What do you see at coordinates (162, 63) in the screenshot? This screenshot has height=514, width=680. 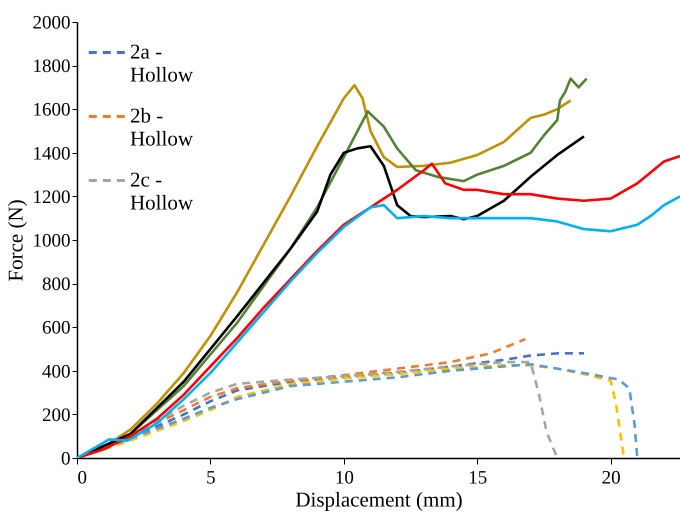 I see `legend-label: 2a - Hollow` at bounding box center [162, 63].